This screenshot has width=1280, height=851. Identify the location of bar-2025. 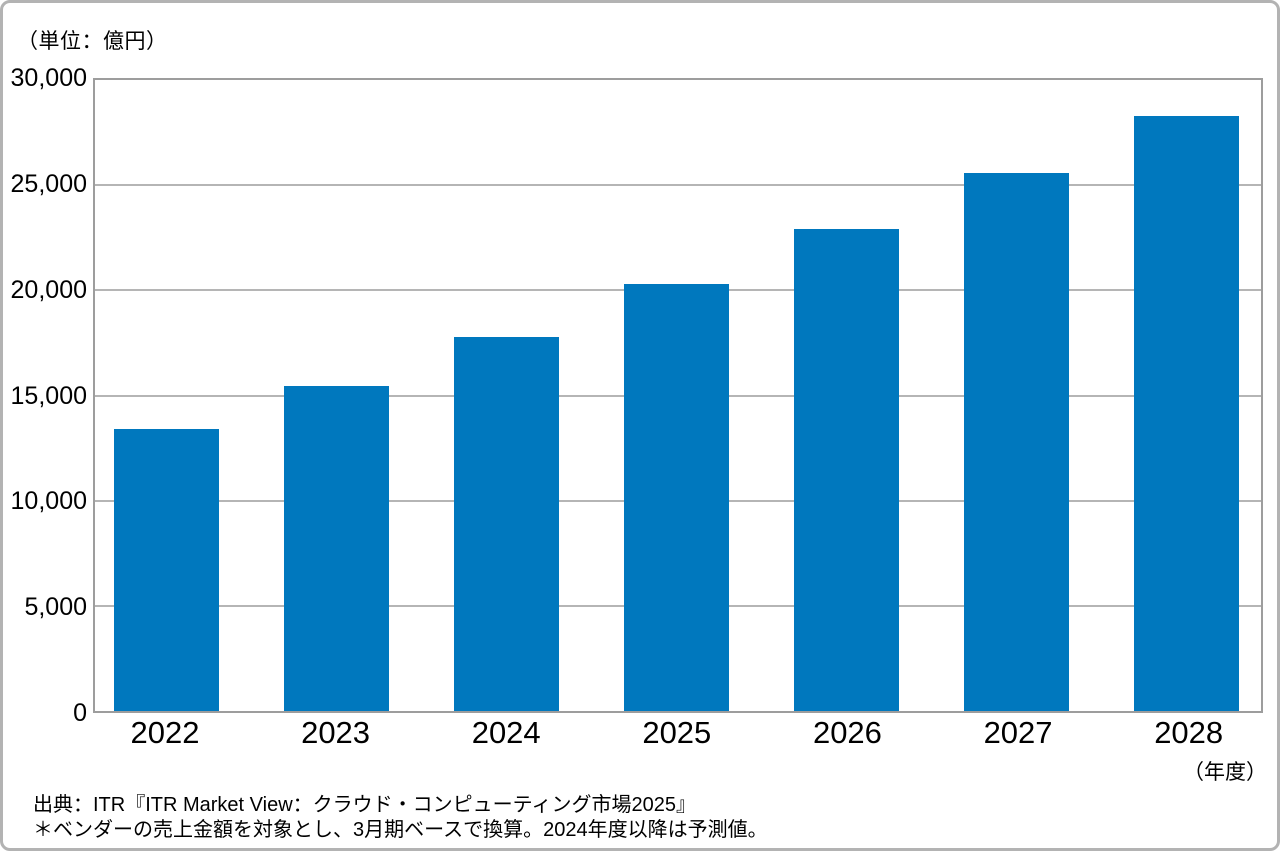
(677, 497).